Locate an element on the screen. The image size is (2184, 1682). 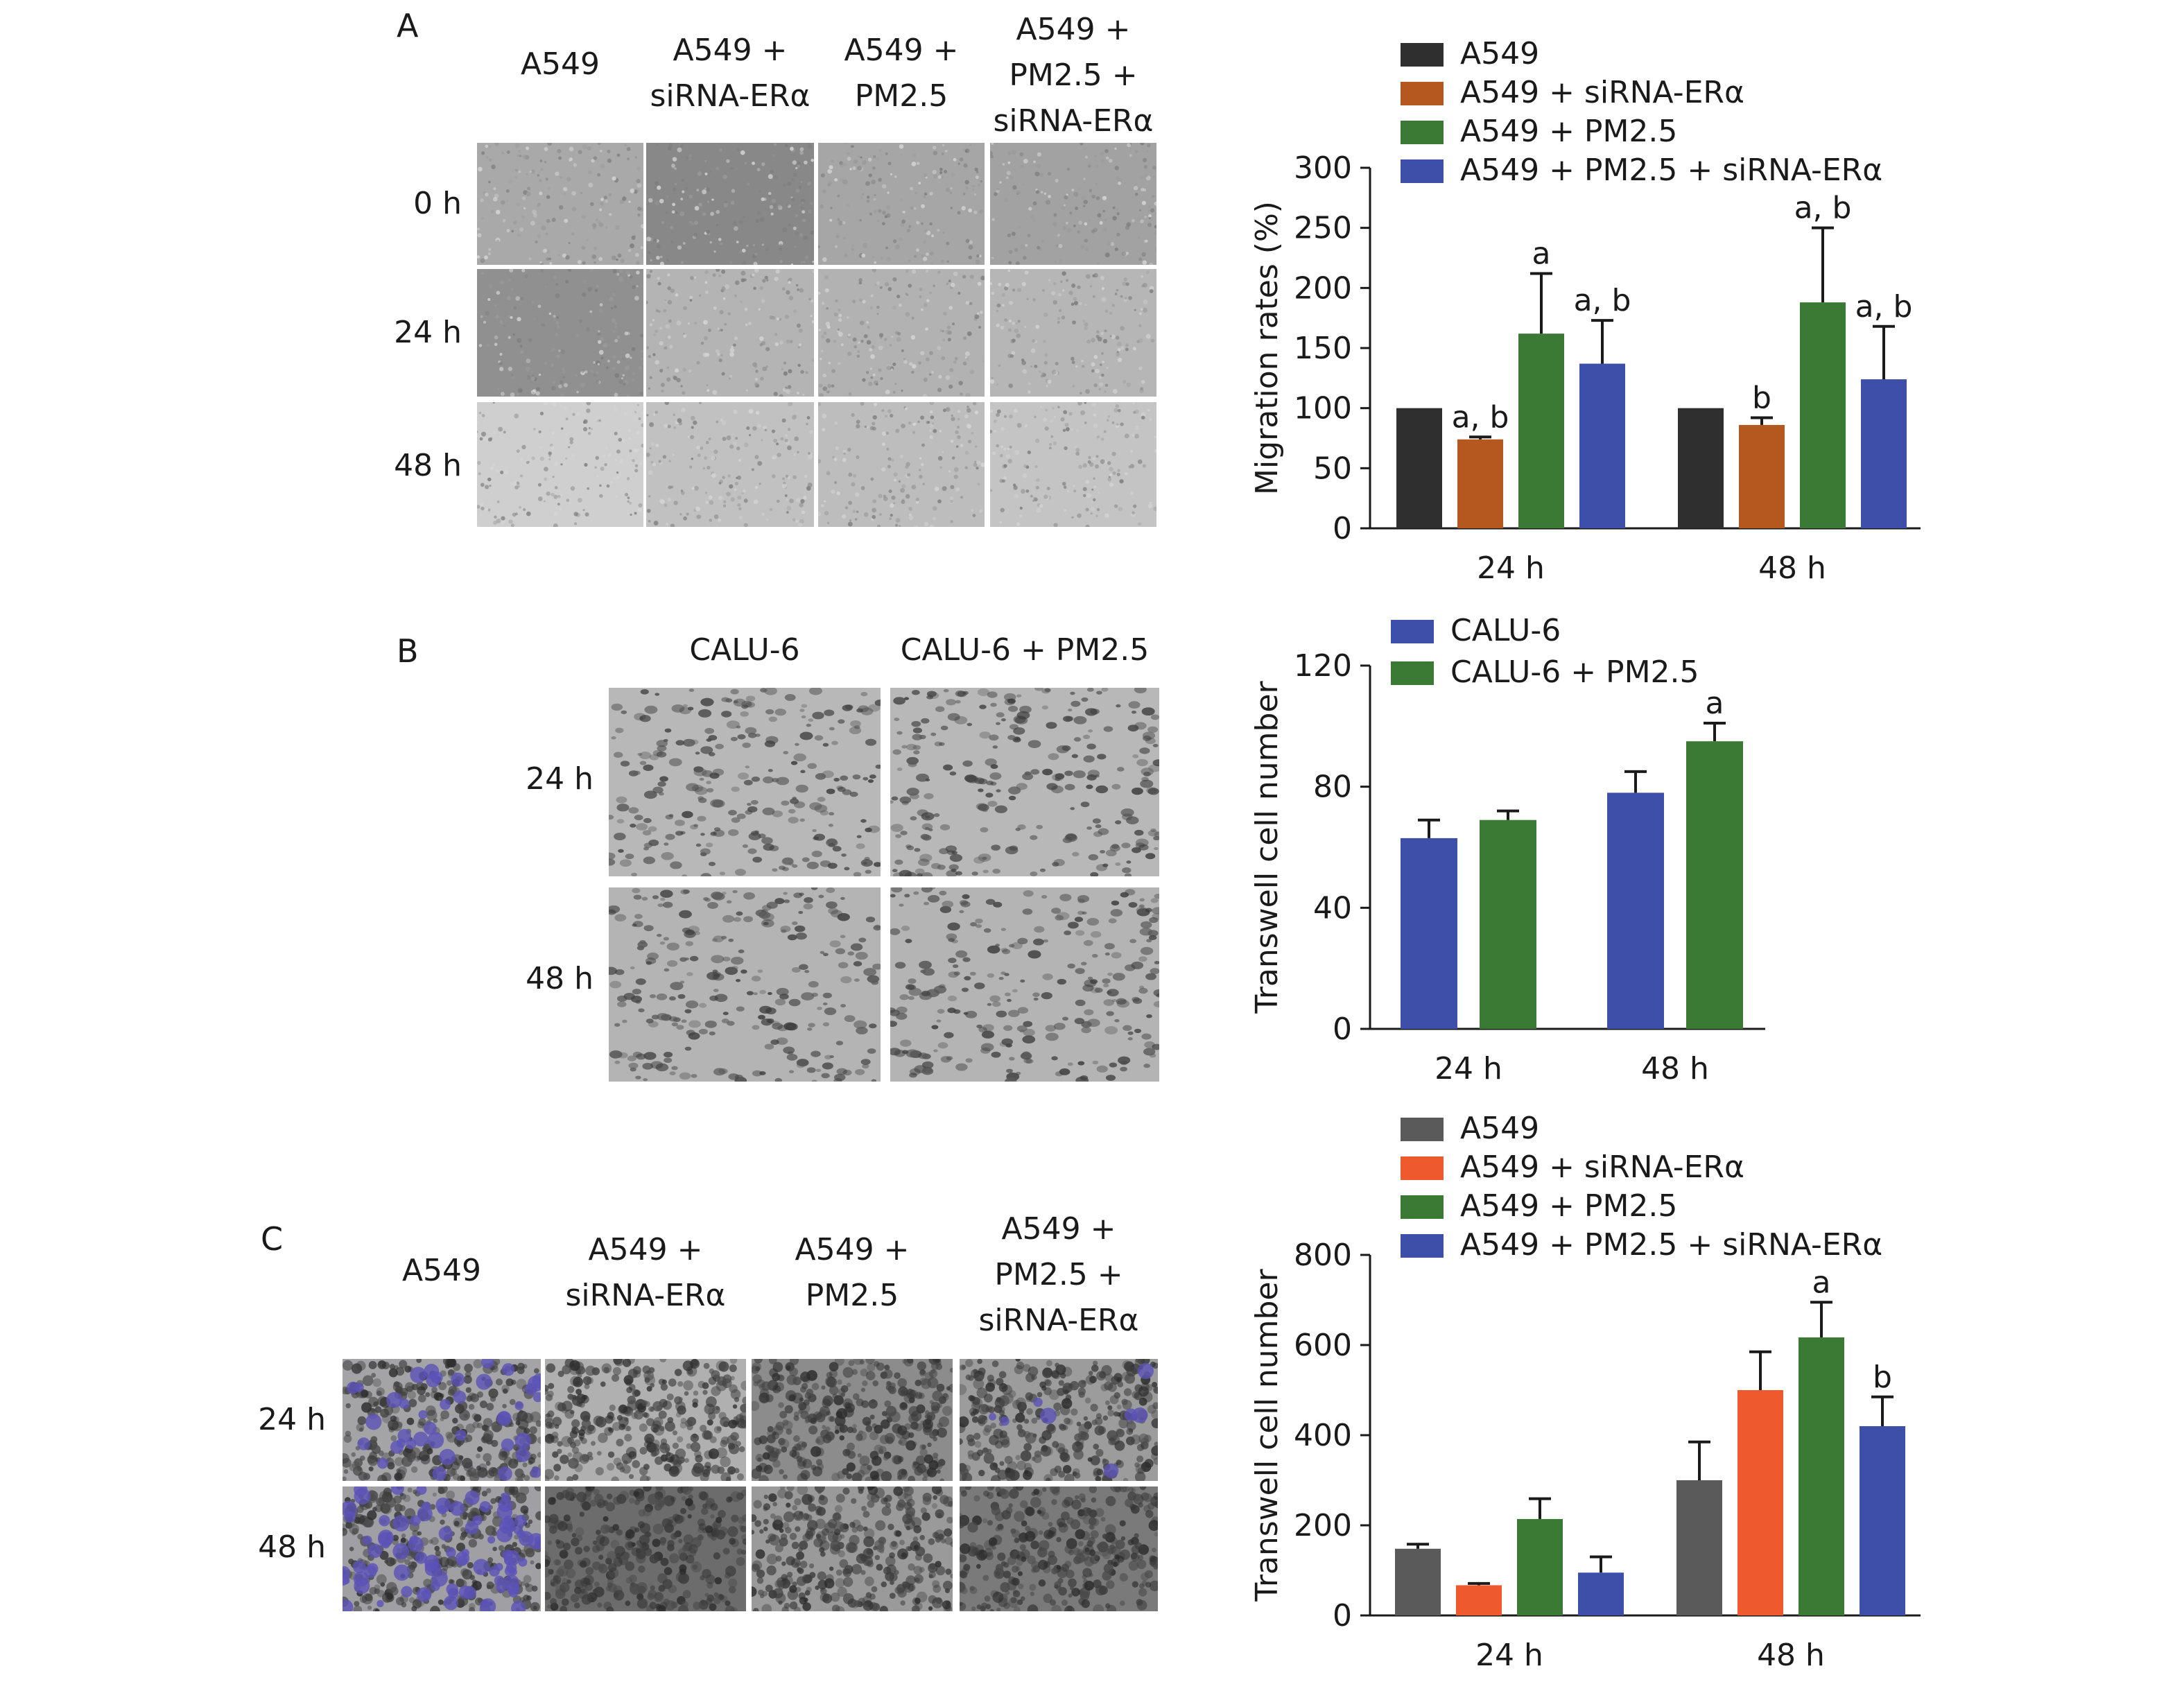
y-tick-label: 120 is located at coordinates (1323, 666).